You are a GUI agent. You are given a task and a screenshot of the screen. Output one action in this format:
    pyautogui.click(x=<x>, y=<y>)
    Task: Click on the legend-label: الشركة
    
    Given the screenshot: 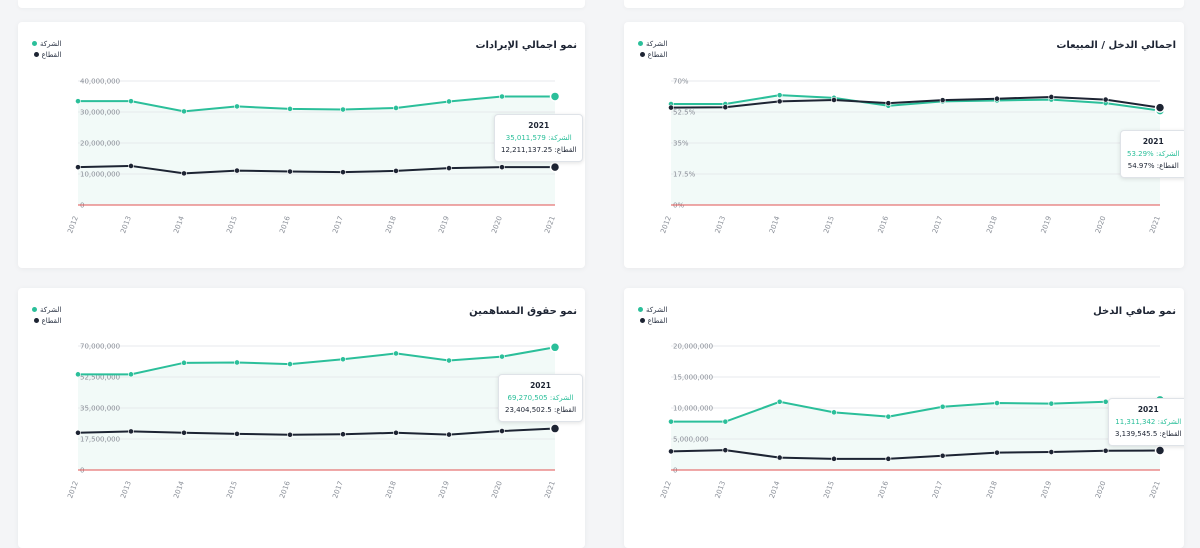 What is the action you would take?
    pyautogui.click(x=657, y=309)
    